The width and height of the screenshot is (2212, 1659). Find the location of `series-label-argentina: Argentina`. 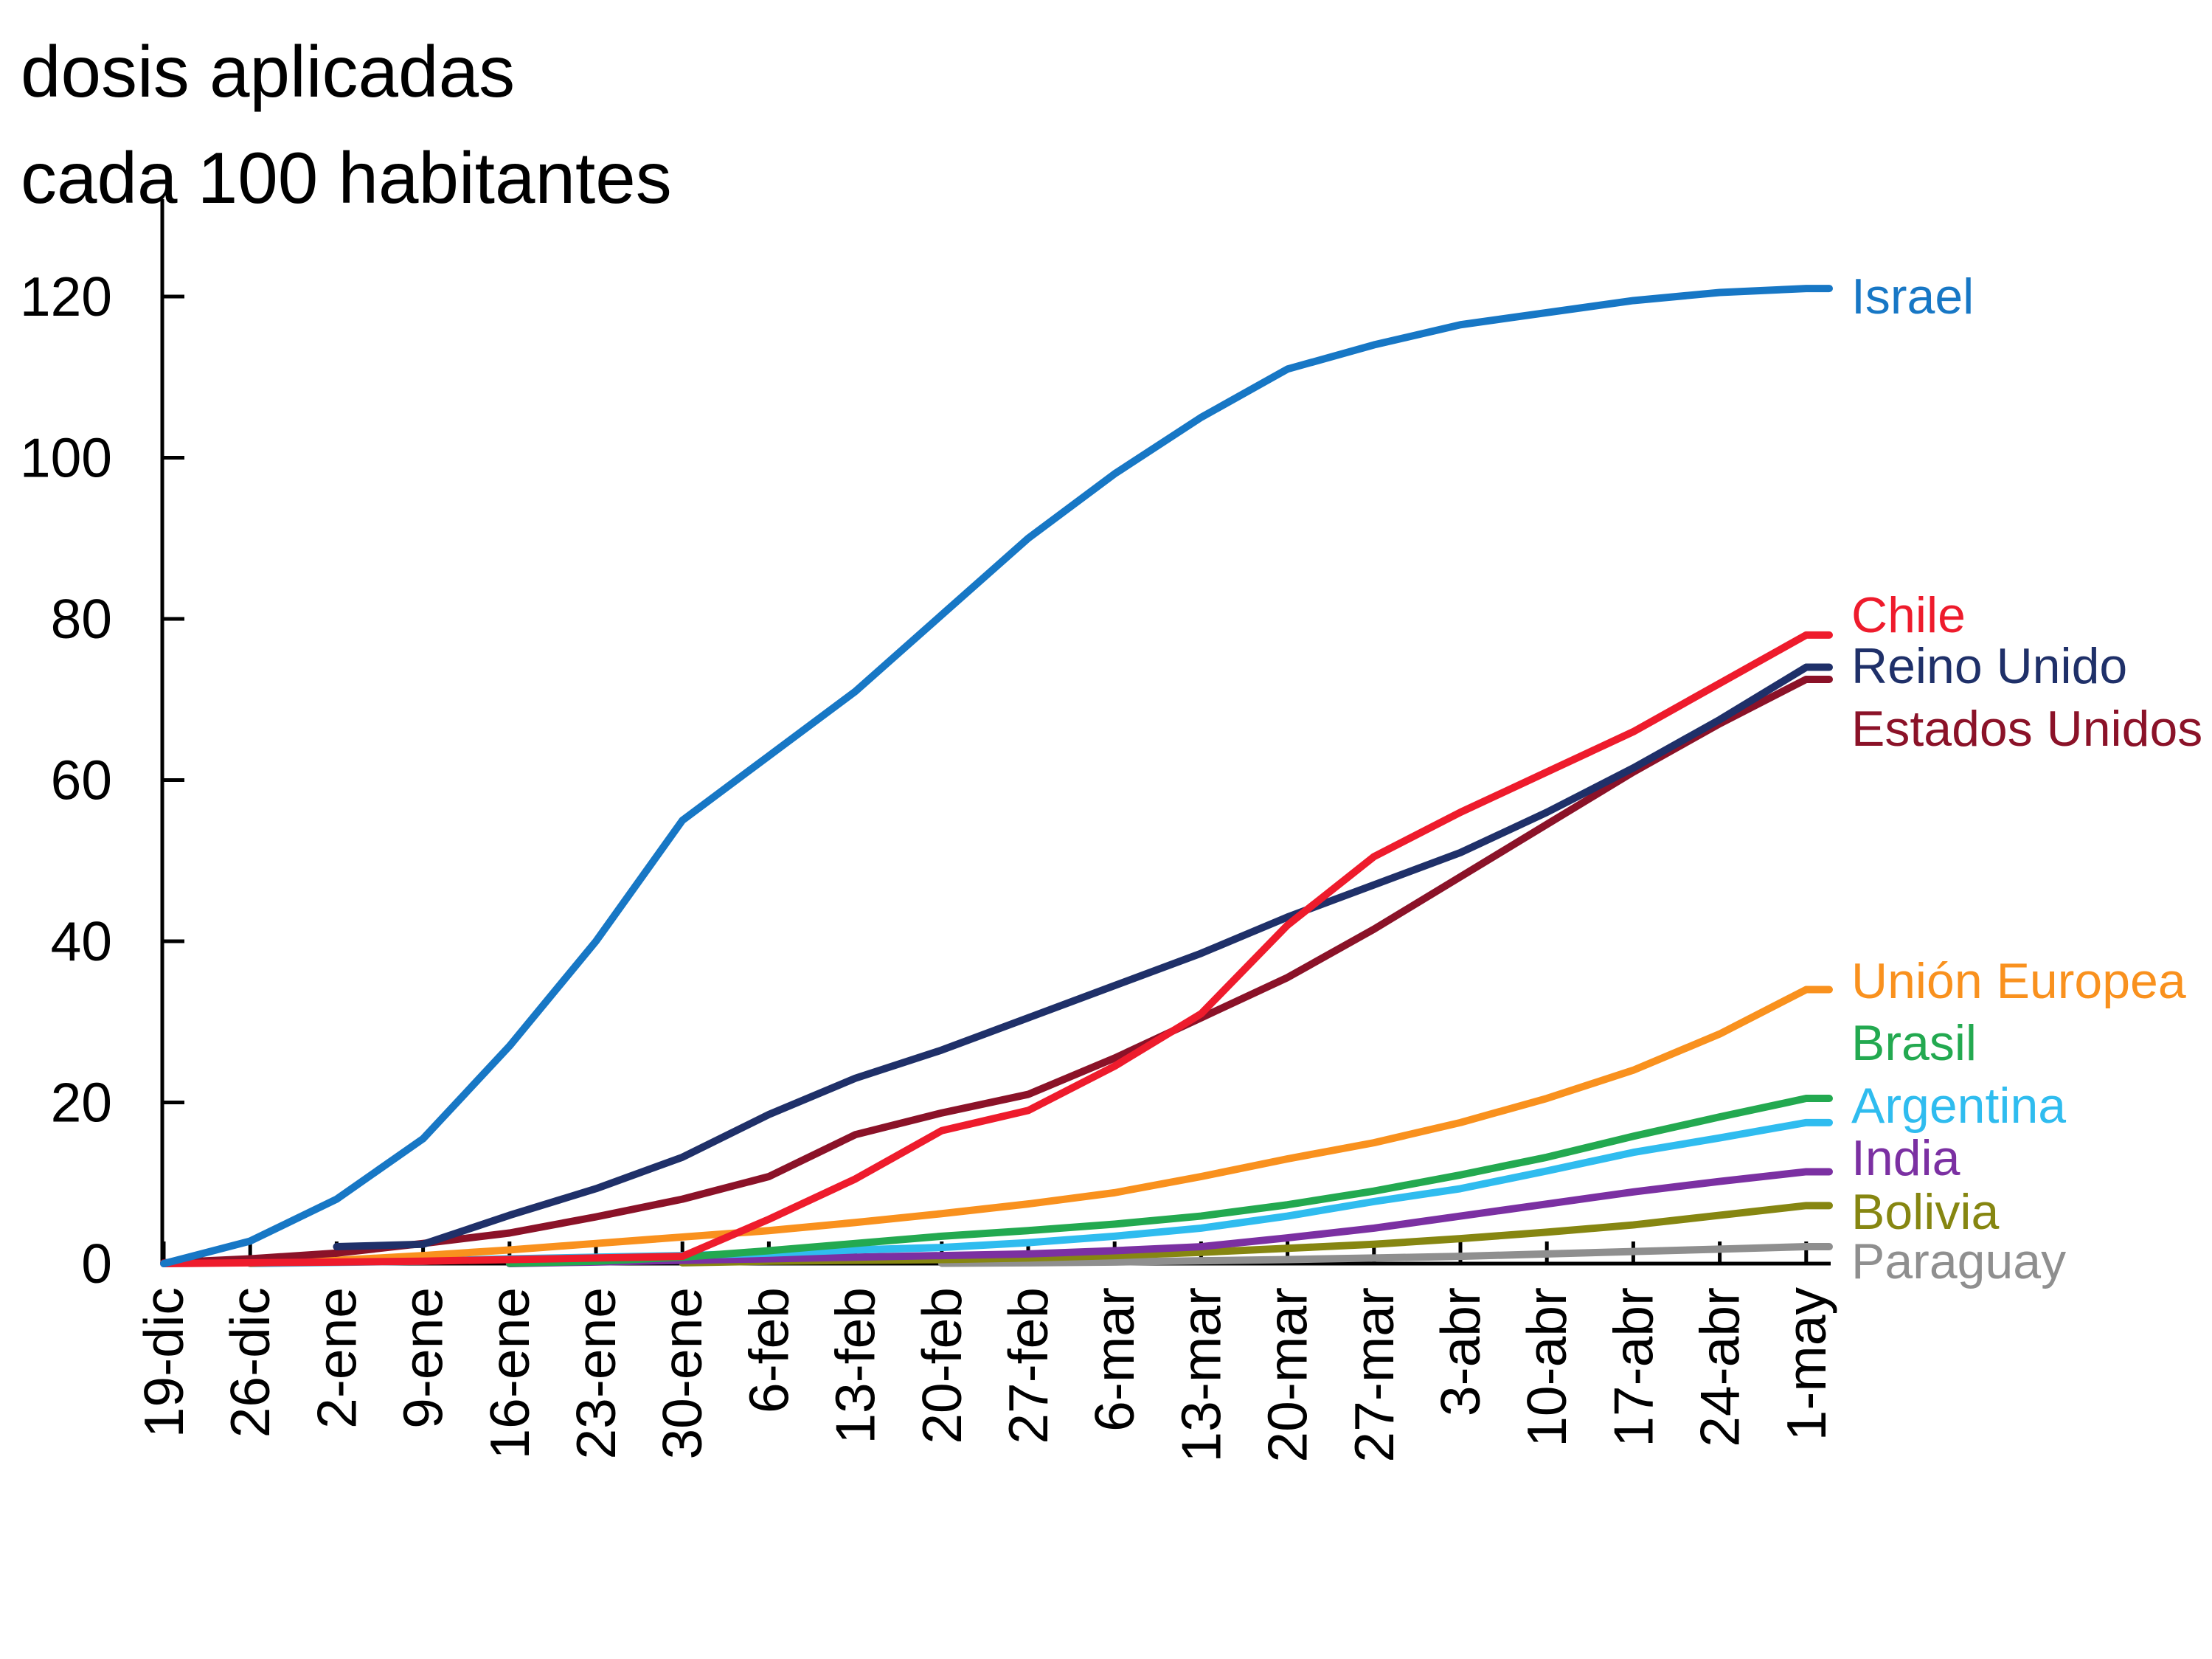

series-label-argentina: Argentina is located at coordinates (1959, 1106).